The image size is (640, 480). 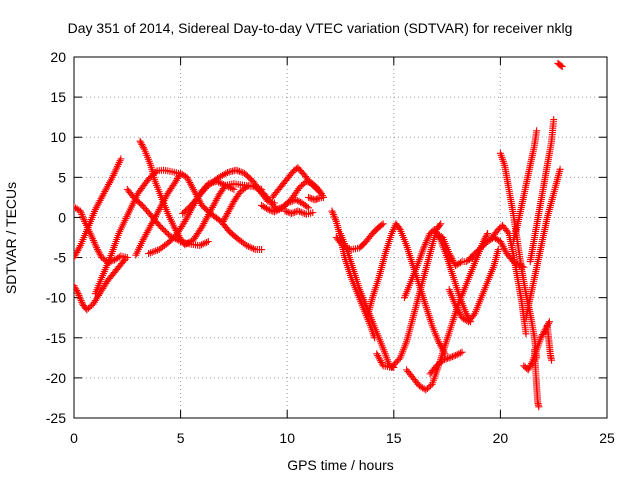 I want to click on y-tick-label: 20, so click(x=58, y=57).